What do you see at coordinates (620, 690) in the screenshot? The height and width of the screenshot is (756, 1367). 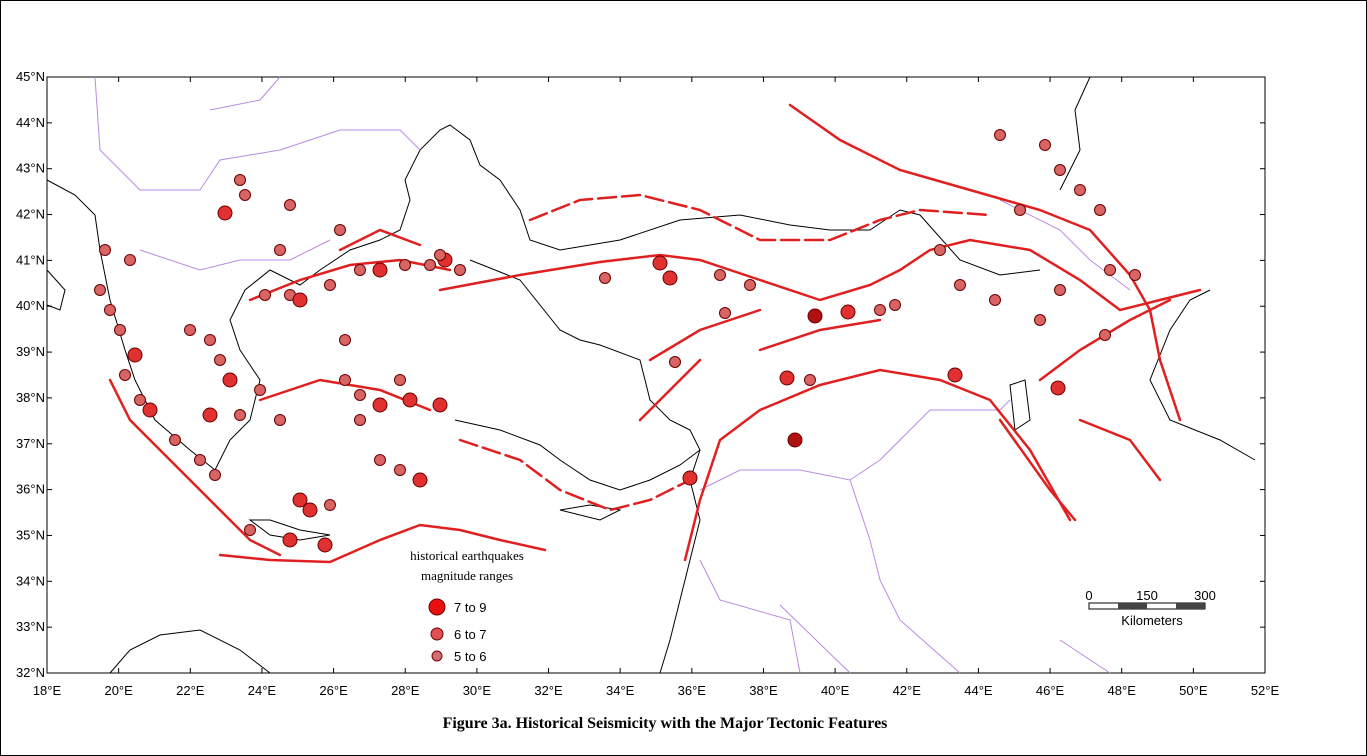 I see `lon-label: 34°E` at bounding box center [620, 690].